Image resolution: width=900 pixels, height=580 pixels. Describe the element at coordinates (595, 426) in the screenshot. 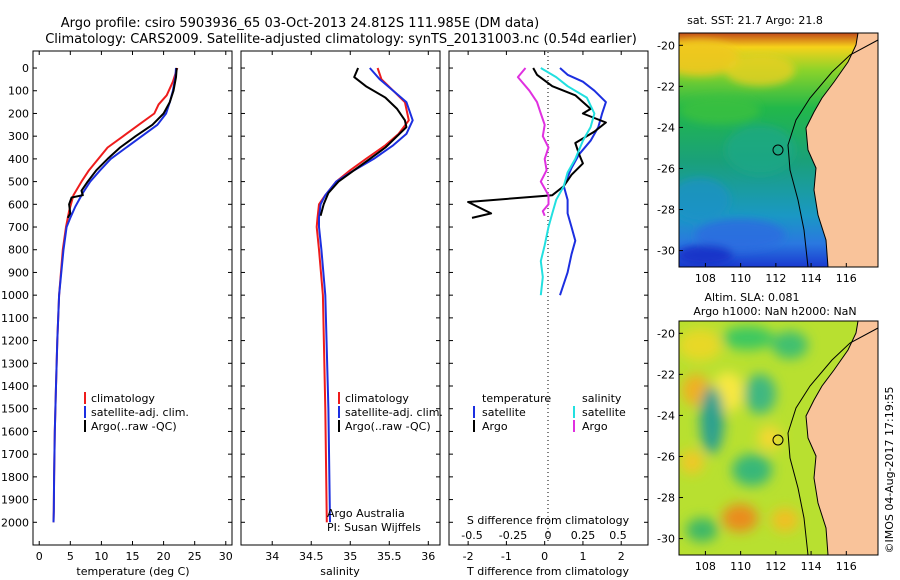

I see `legend-label-s-argo: Argo` at that location.